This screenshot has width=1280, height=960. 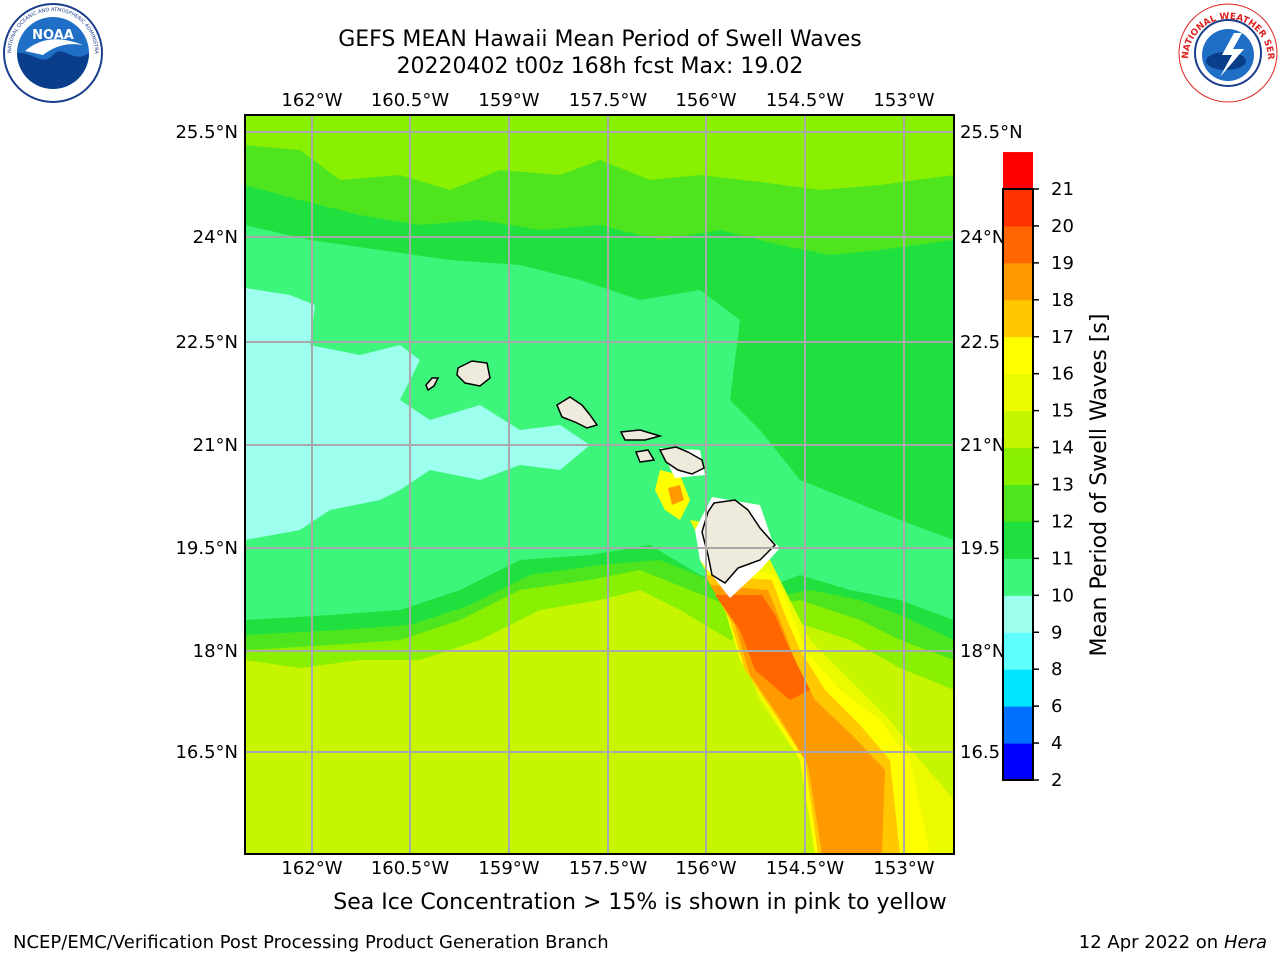 What do you see at coordinates (1245, 942) in the screenshot?
I see `credit-machine: Hera` at bounding box center [1245, 942].